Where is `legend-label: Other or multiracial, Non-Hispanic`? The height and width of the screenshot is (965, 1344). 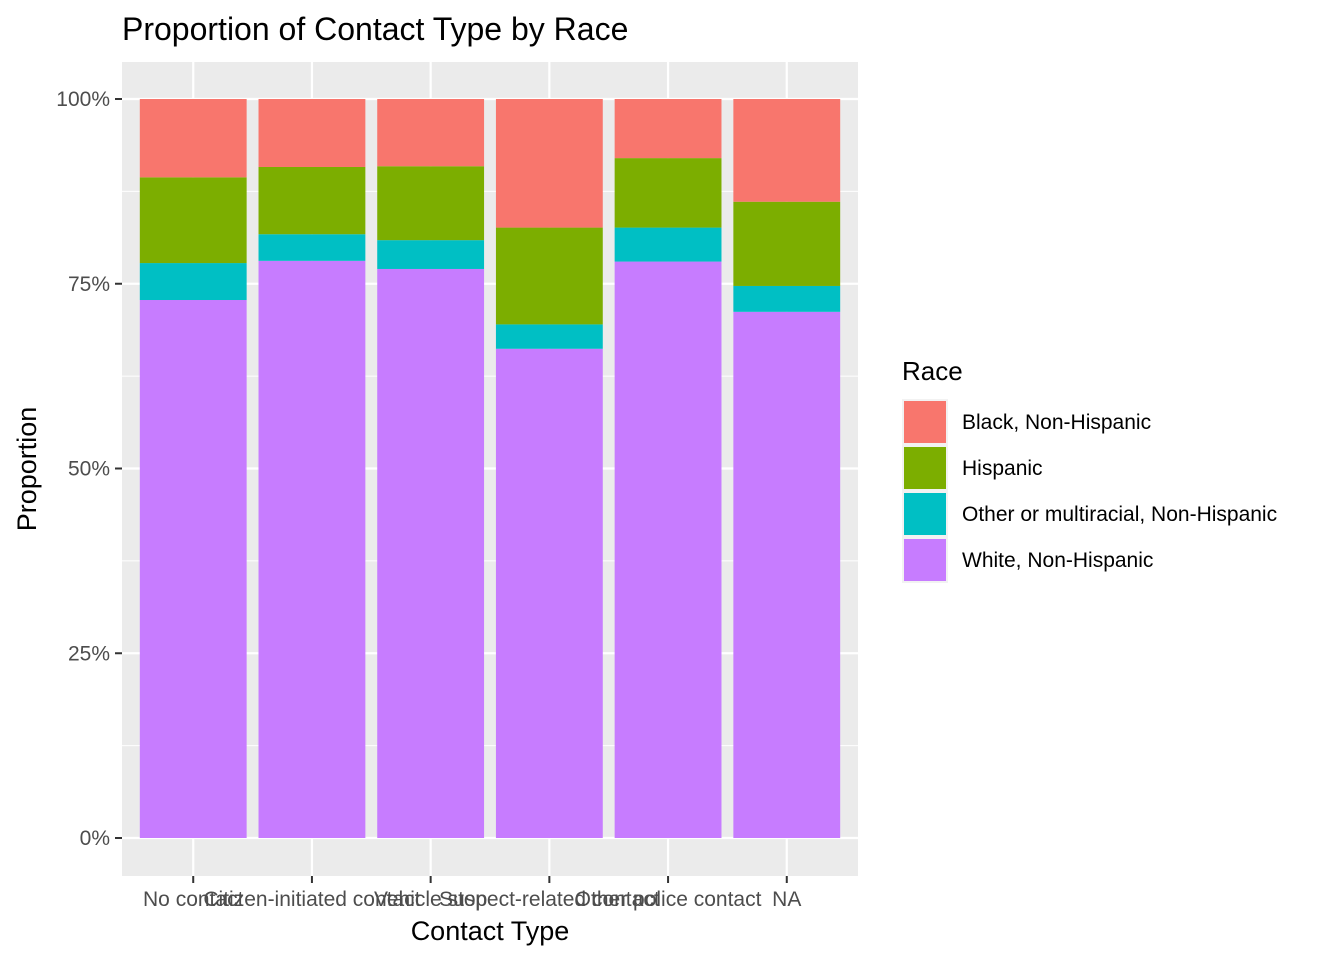
legend-label: Other or multiracial, Non-Hispanic is located at coordinates (1119, 514).